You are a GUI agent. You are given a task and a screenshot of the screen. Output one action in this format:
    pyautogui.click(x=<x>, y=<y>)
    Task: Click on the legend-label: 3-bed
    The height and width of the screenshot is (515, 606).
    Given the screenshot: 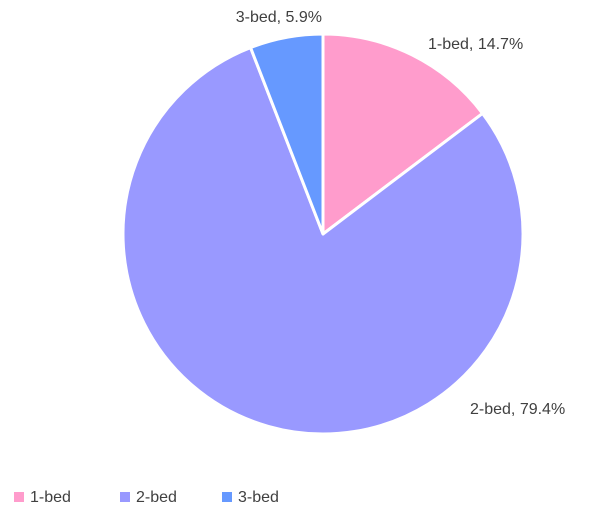 What is the action you would take?
    pyautogui.click(x=258, y=497)
    